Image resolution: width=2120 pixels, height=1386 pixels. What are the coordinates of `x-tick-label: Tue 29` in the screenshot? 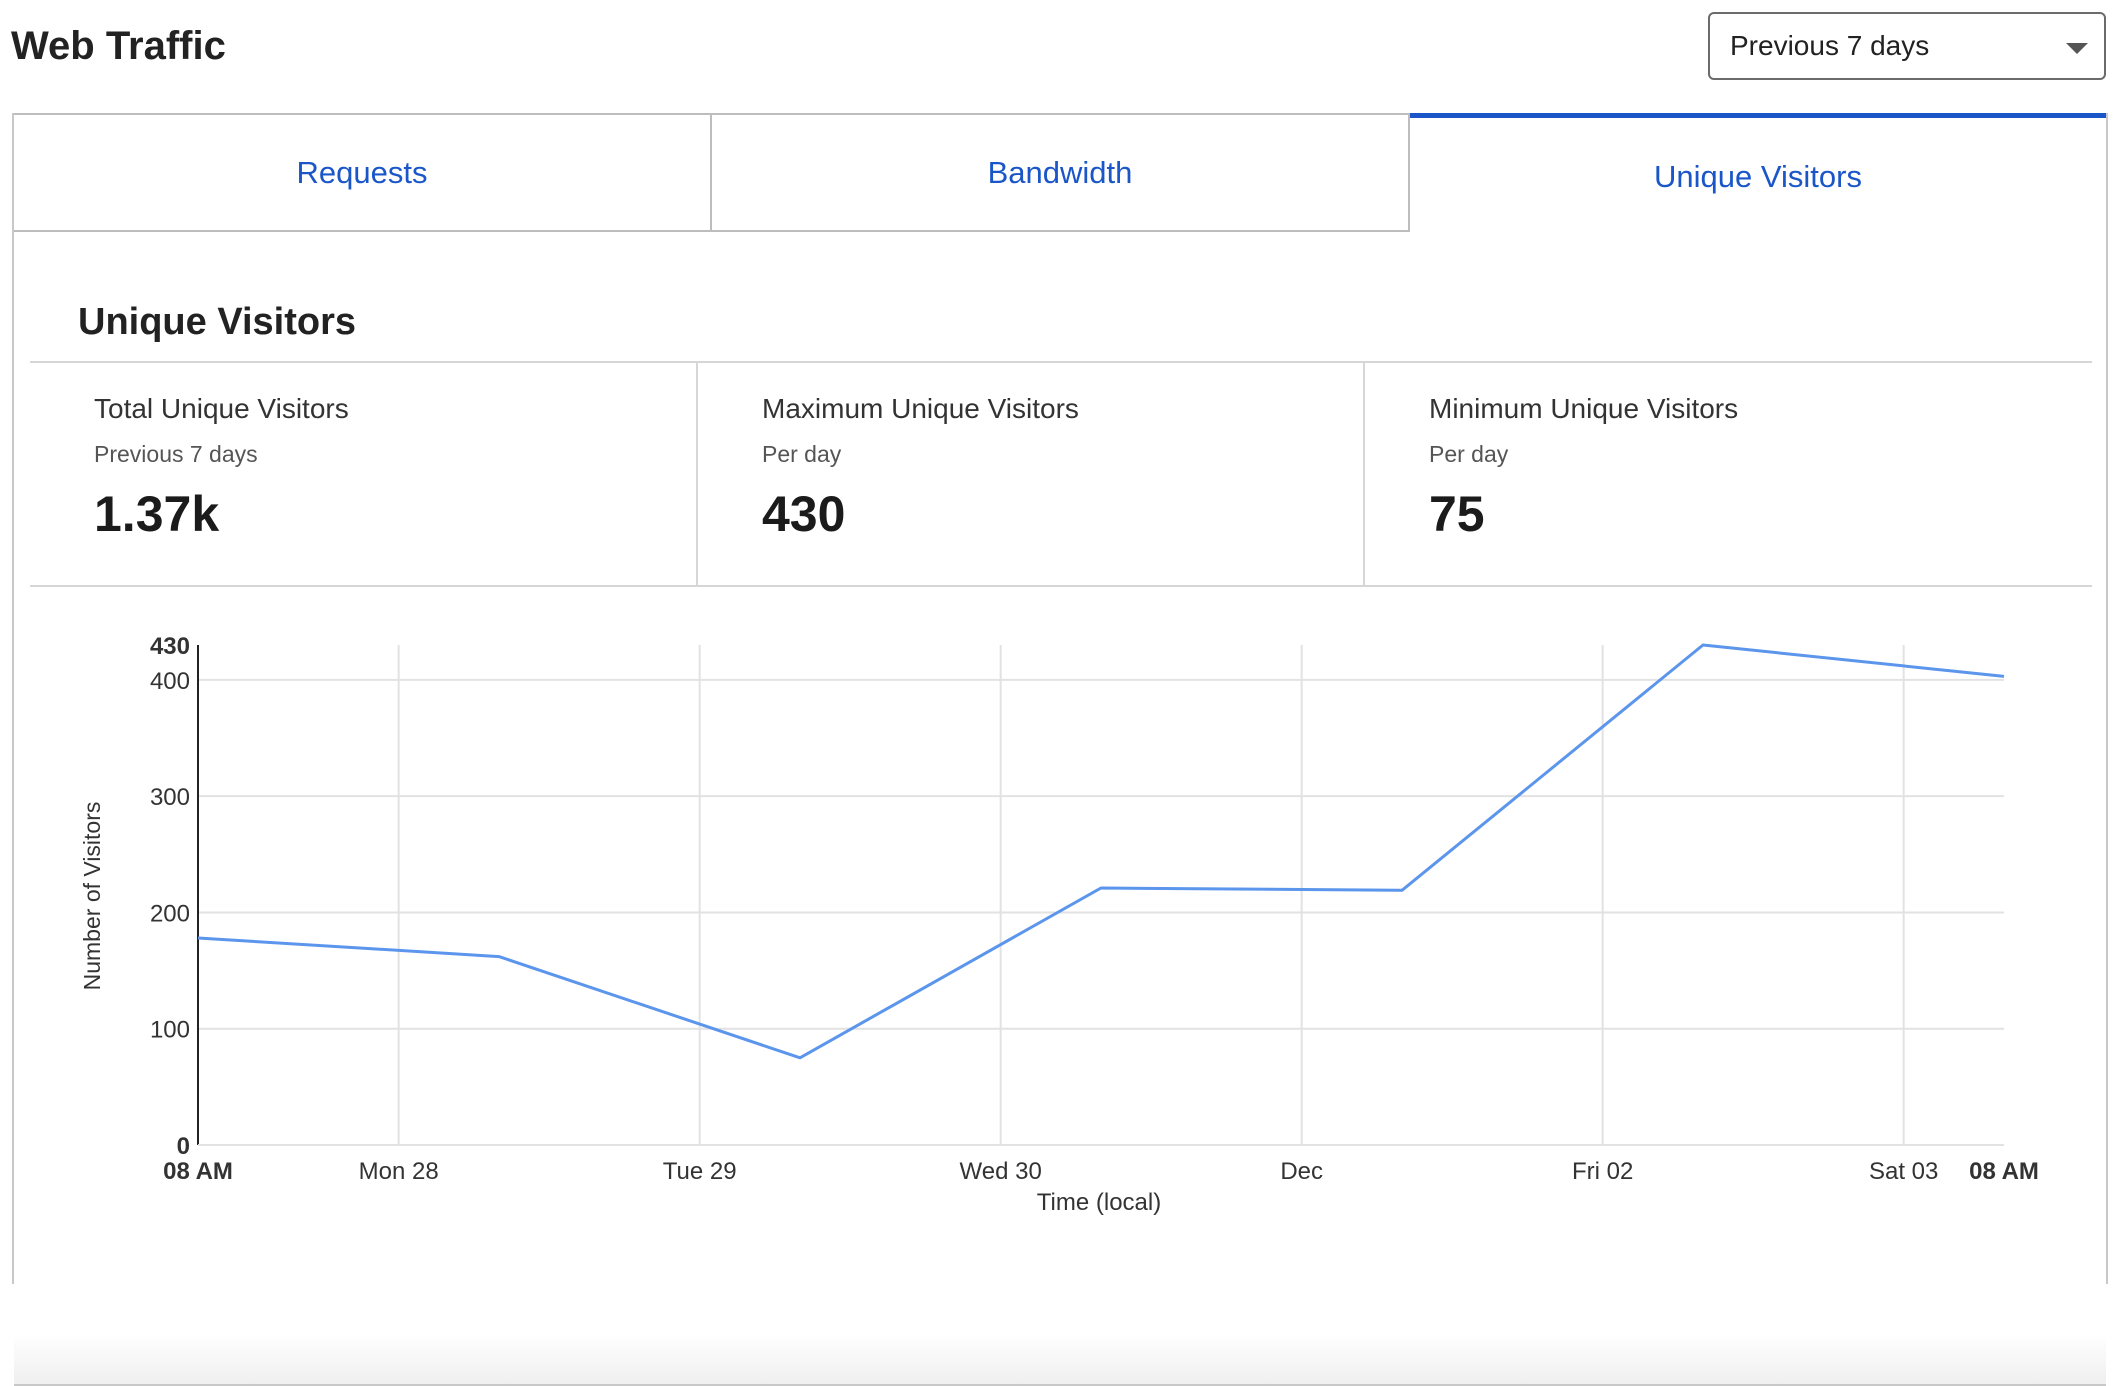 It's located at (700, 1171).